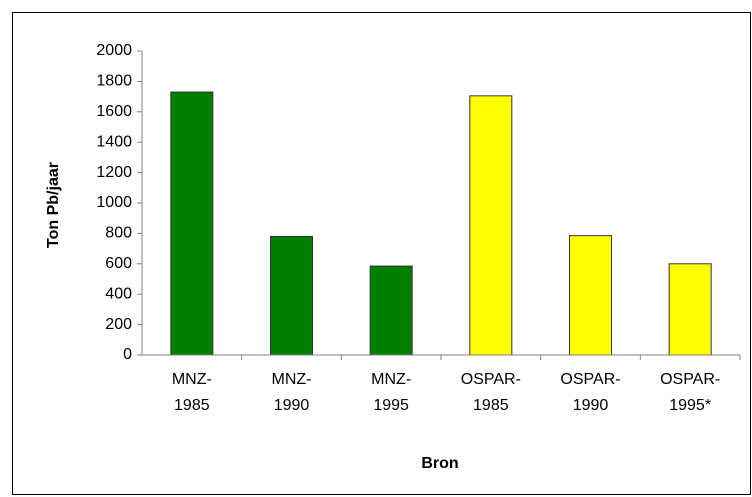 The height and width of the screenshot is (497, 752). Describe the element at coordinates (118, 233) in the screenshot. I see `y-tick-label: 800` at that location.